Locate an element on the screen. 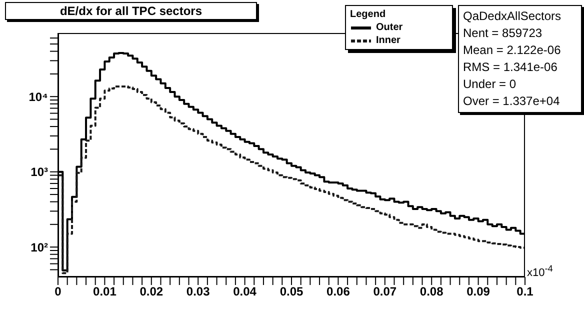 This screenshot has width=584, height=324. legend-label: Inner is located at coordinates (388, 40).